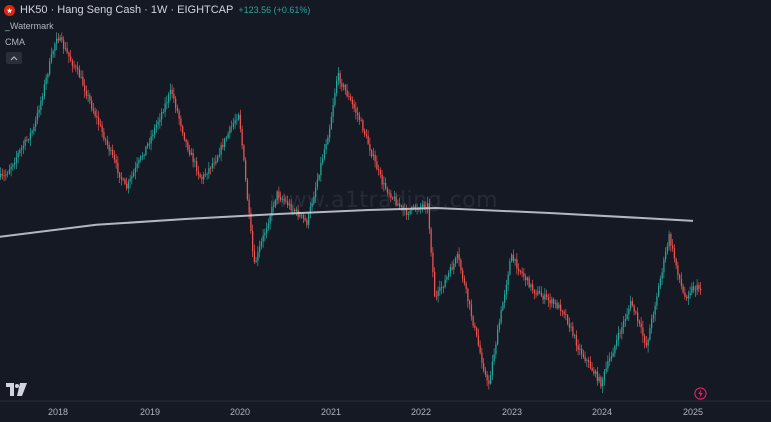 The width and height of the screenshot is (771, 422). I want to click on cma-study-label: CMA, so click(15, 42).